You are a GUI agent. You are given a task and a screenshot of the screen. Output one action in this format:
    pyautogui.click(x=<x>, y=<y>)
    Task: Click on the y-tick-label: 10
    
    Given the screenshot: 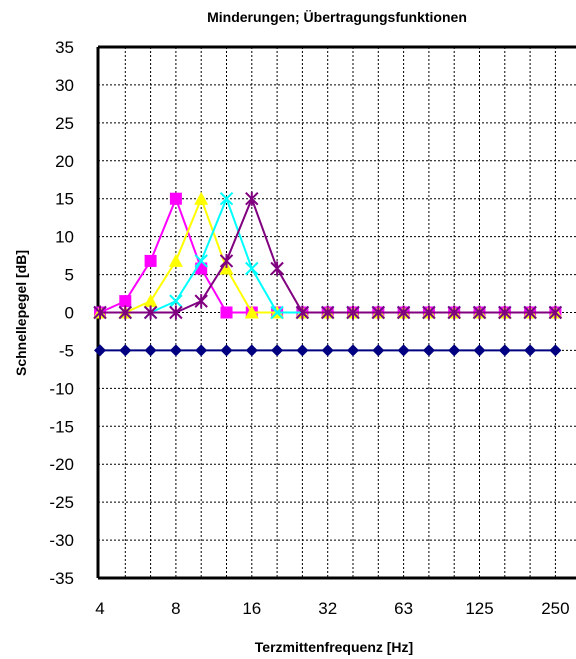 What is the action you would take?
    pyautogui.click(x=64, y=237)
    